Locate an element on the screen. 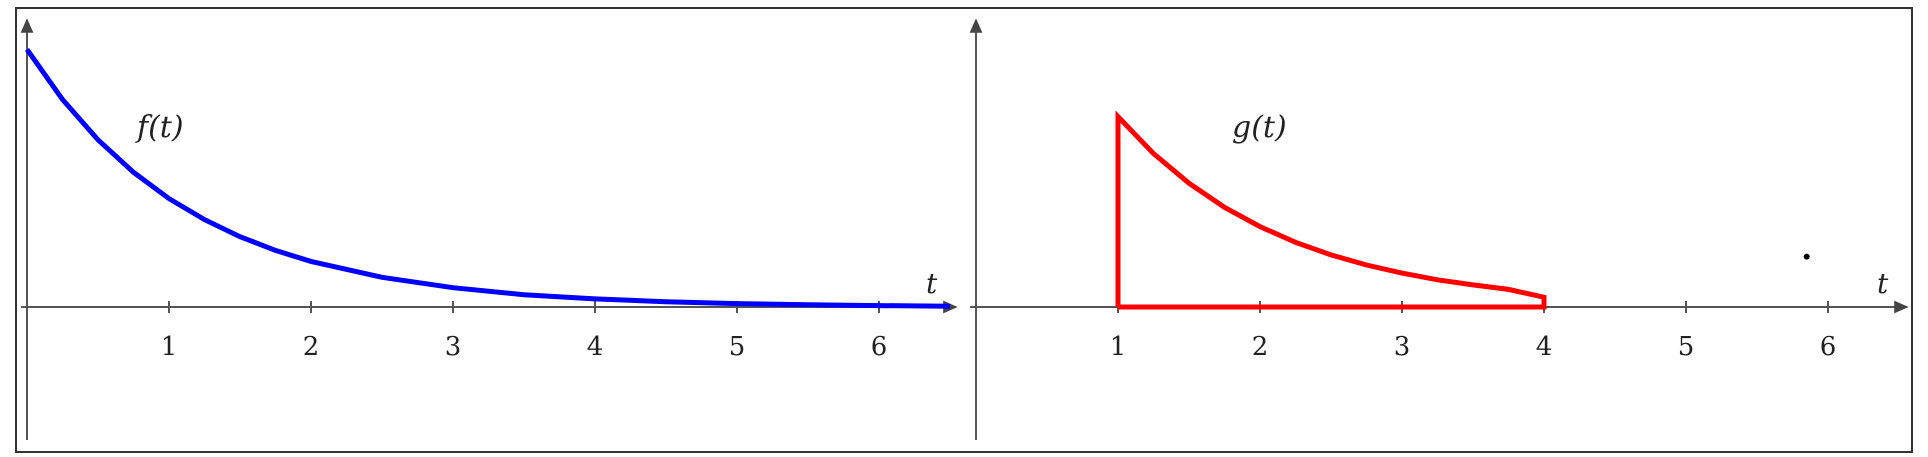 The width and height of the screenshot is (1928, 457). series-line-g is located at coordinates (1331, 210).